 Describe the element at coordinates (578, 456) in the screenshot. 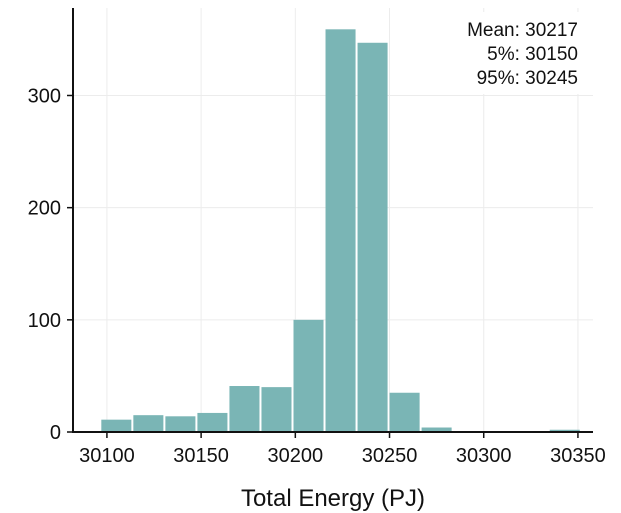

I see `x-tick-label: 30350` at that location.